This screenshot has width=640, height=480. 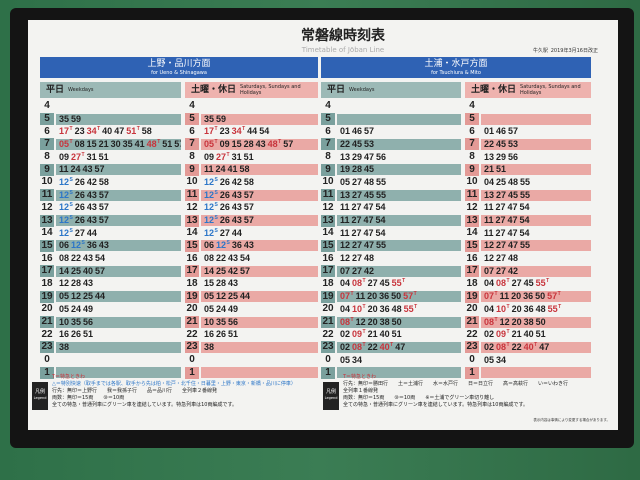 What do you see at coordinates (345, 270) in the screenshot?
I see `departure-minute: 07` at bounding box center [345, 270].